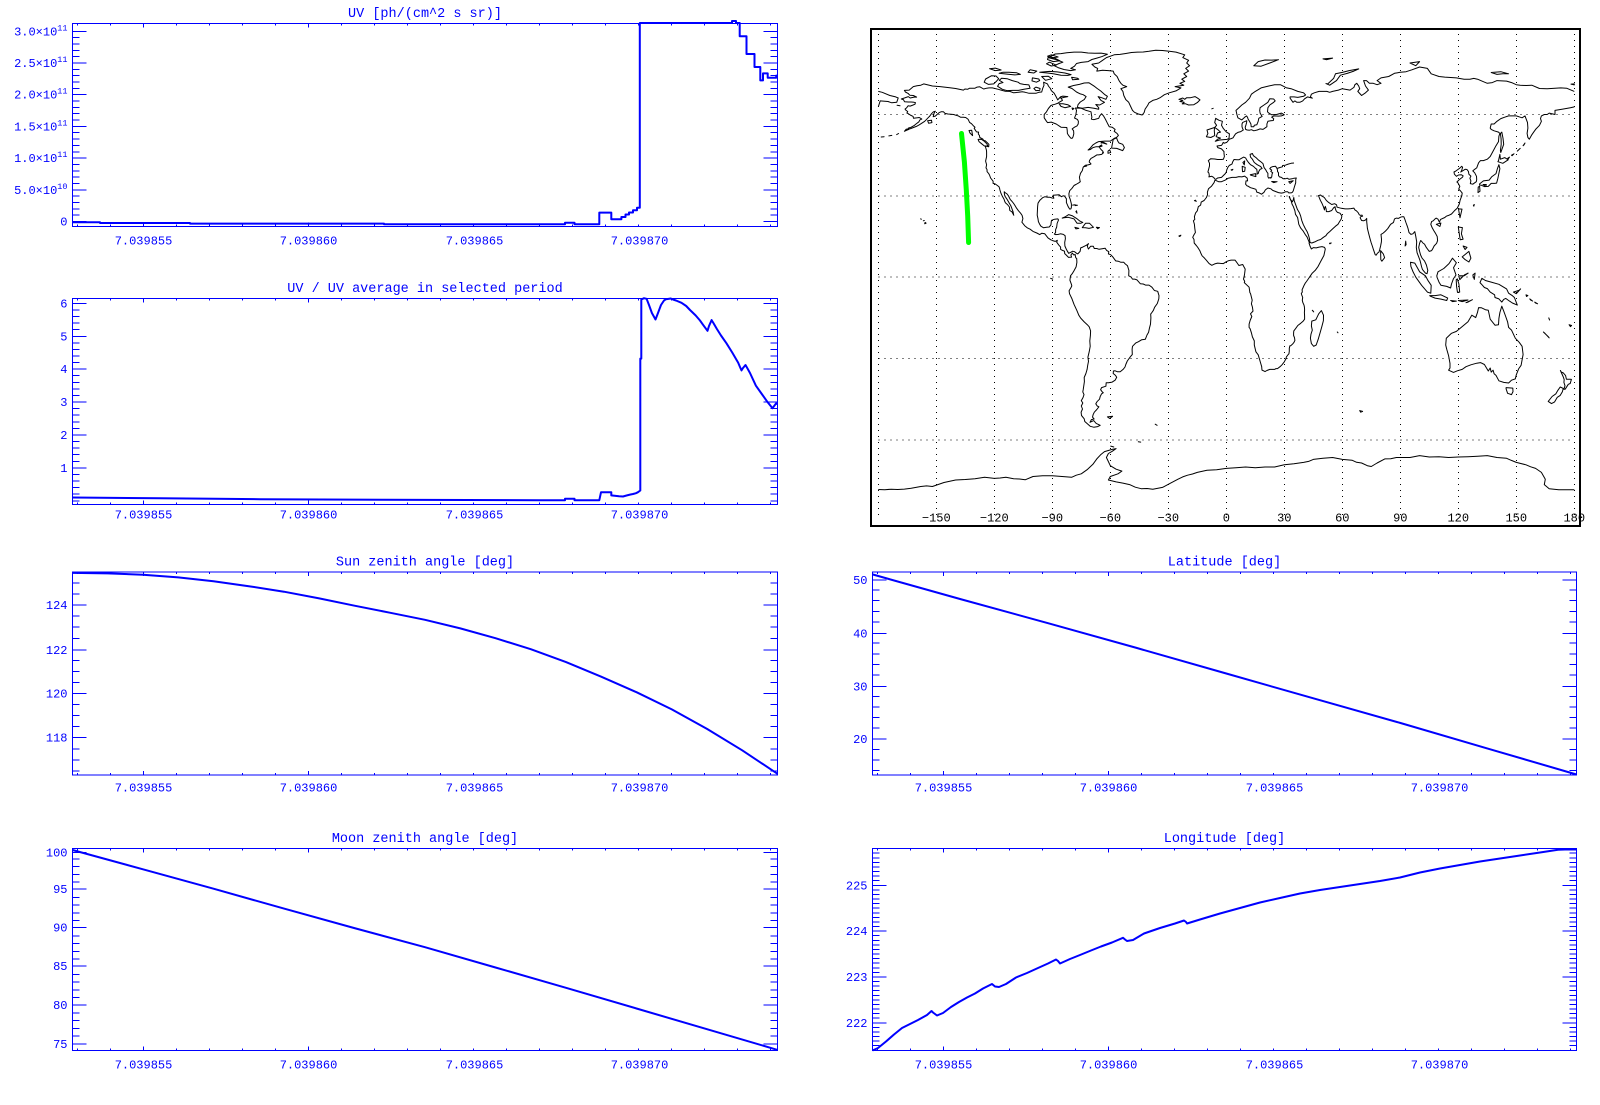 The image size is (1600, 1105). Describe the element at coordinates (57, 606) in the screenshot. I see `svg-text: 124` at that location.